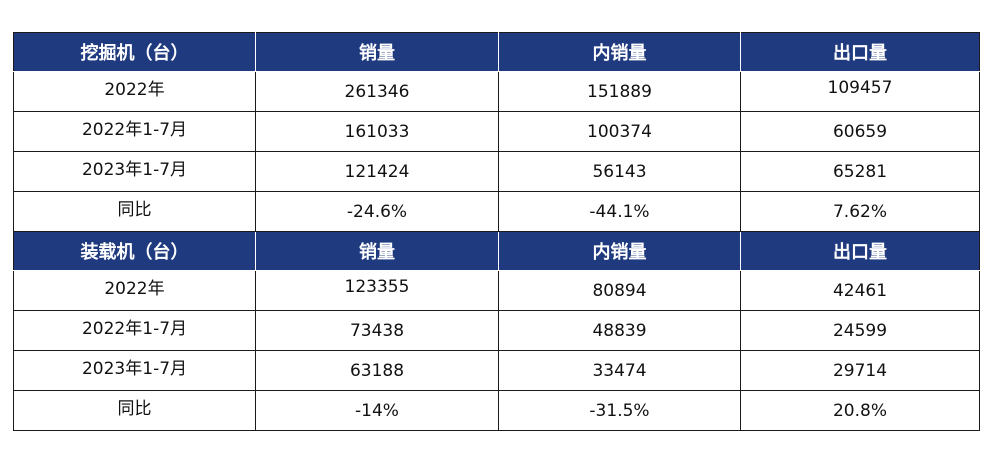  I want to click on domestic-sales-yoy-value: -44.1%, so click(619, 211).